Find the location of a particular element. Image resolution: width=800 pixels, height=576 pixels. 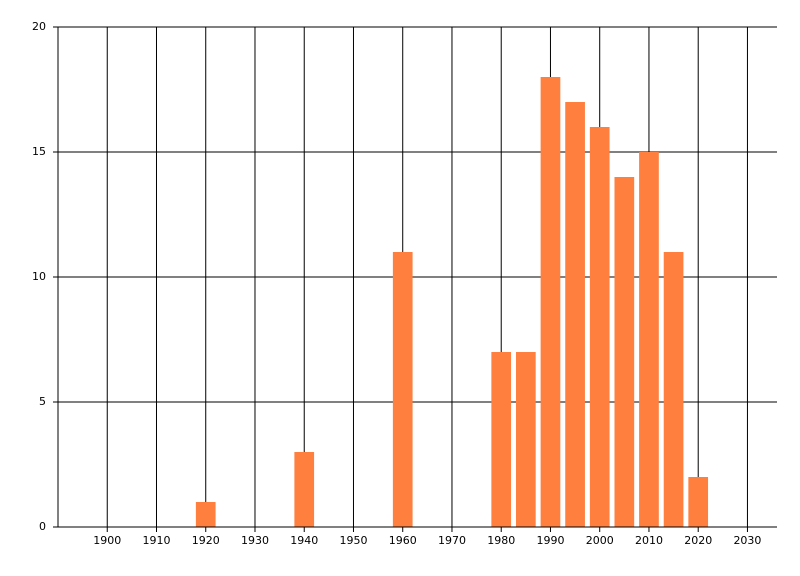

y-tick-label: 10 is located at coordinates (39, 276).